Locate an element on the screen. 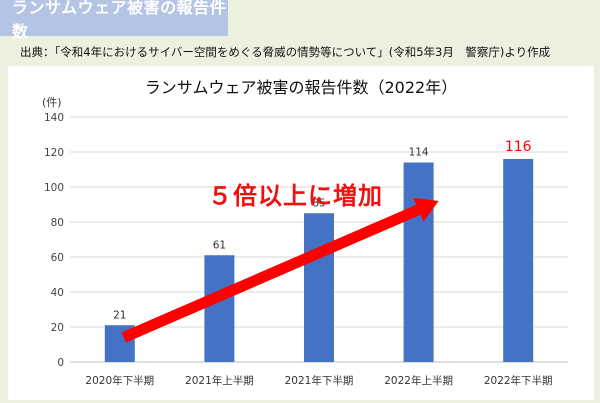 The image size is (600, 403). header-title: ランサムウェア被害の報告件数 is located at coordinates (114, 20).